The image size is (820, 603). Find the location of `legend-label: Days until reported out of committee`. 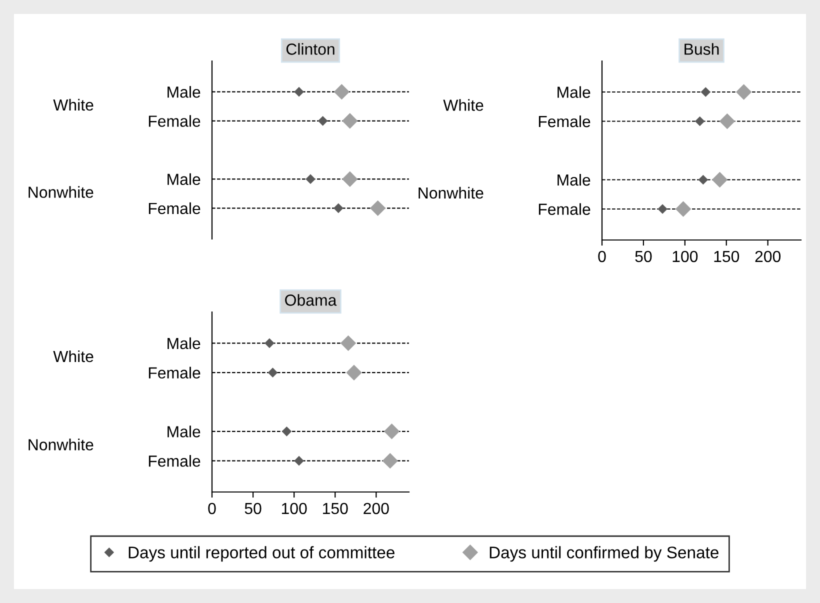

legend-label: Days until reported out of committee is located at coordinates (261, 554).